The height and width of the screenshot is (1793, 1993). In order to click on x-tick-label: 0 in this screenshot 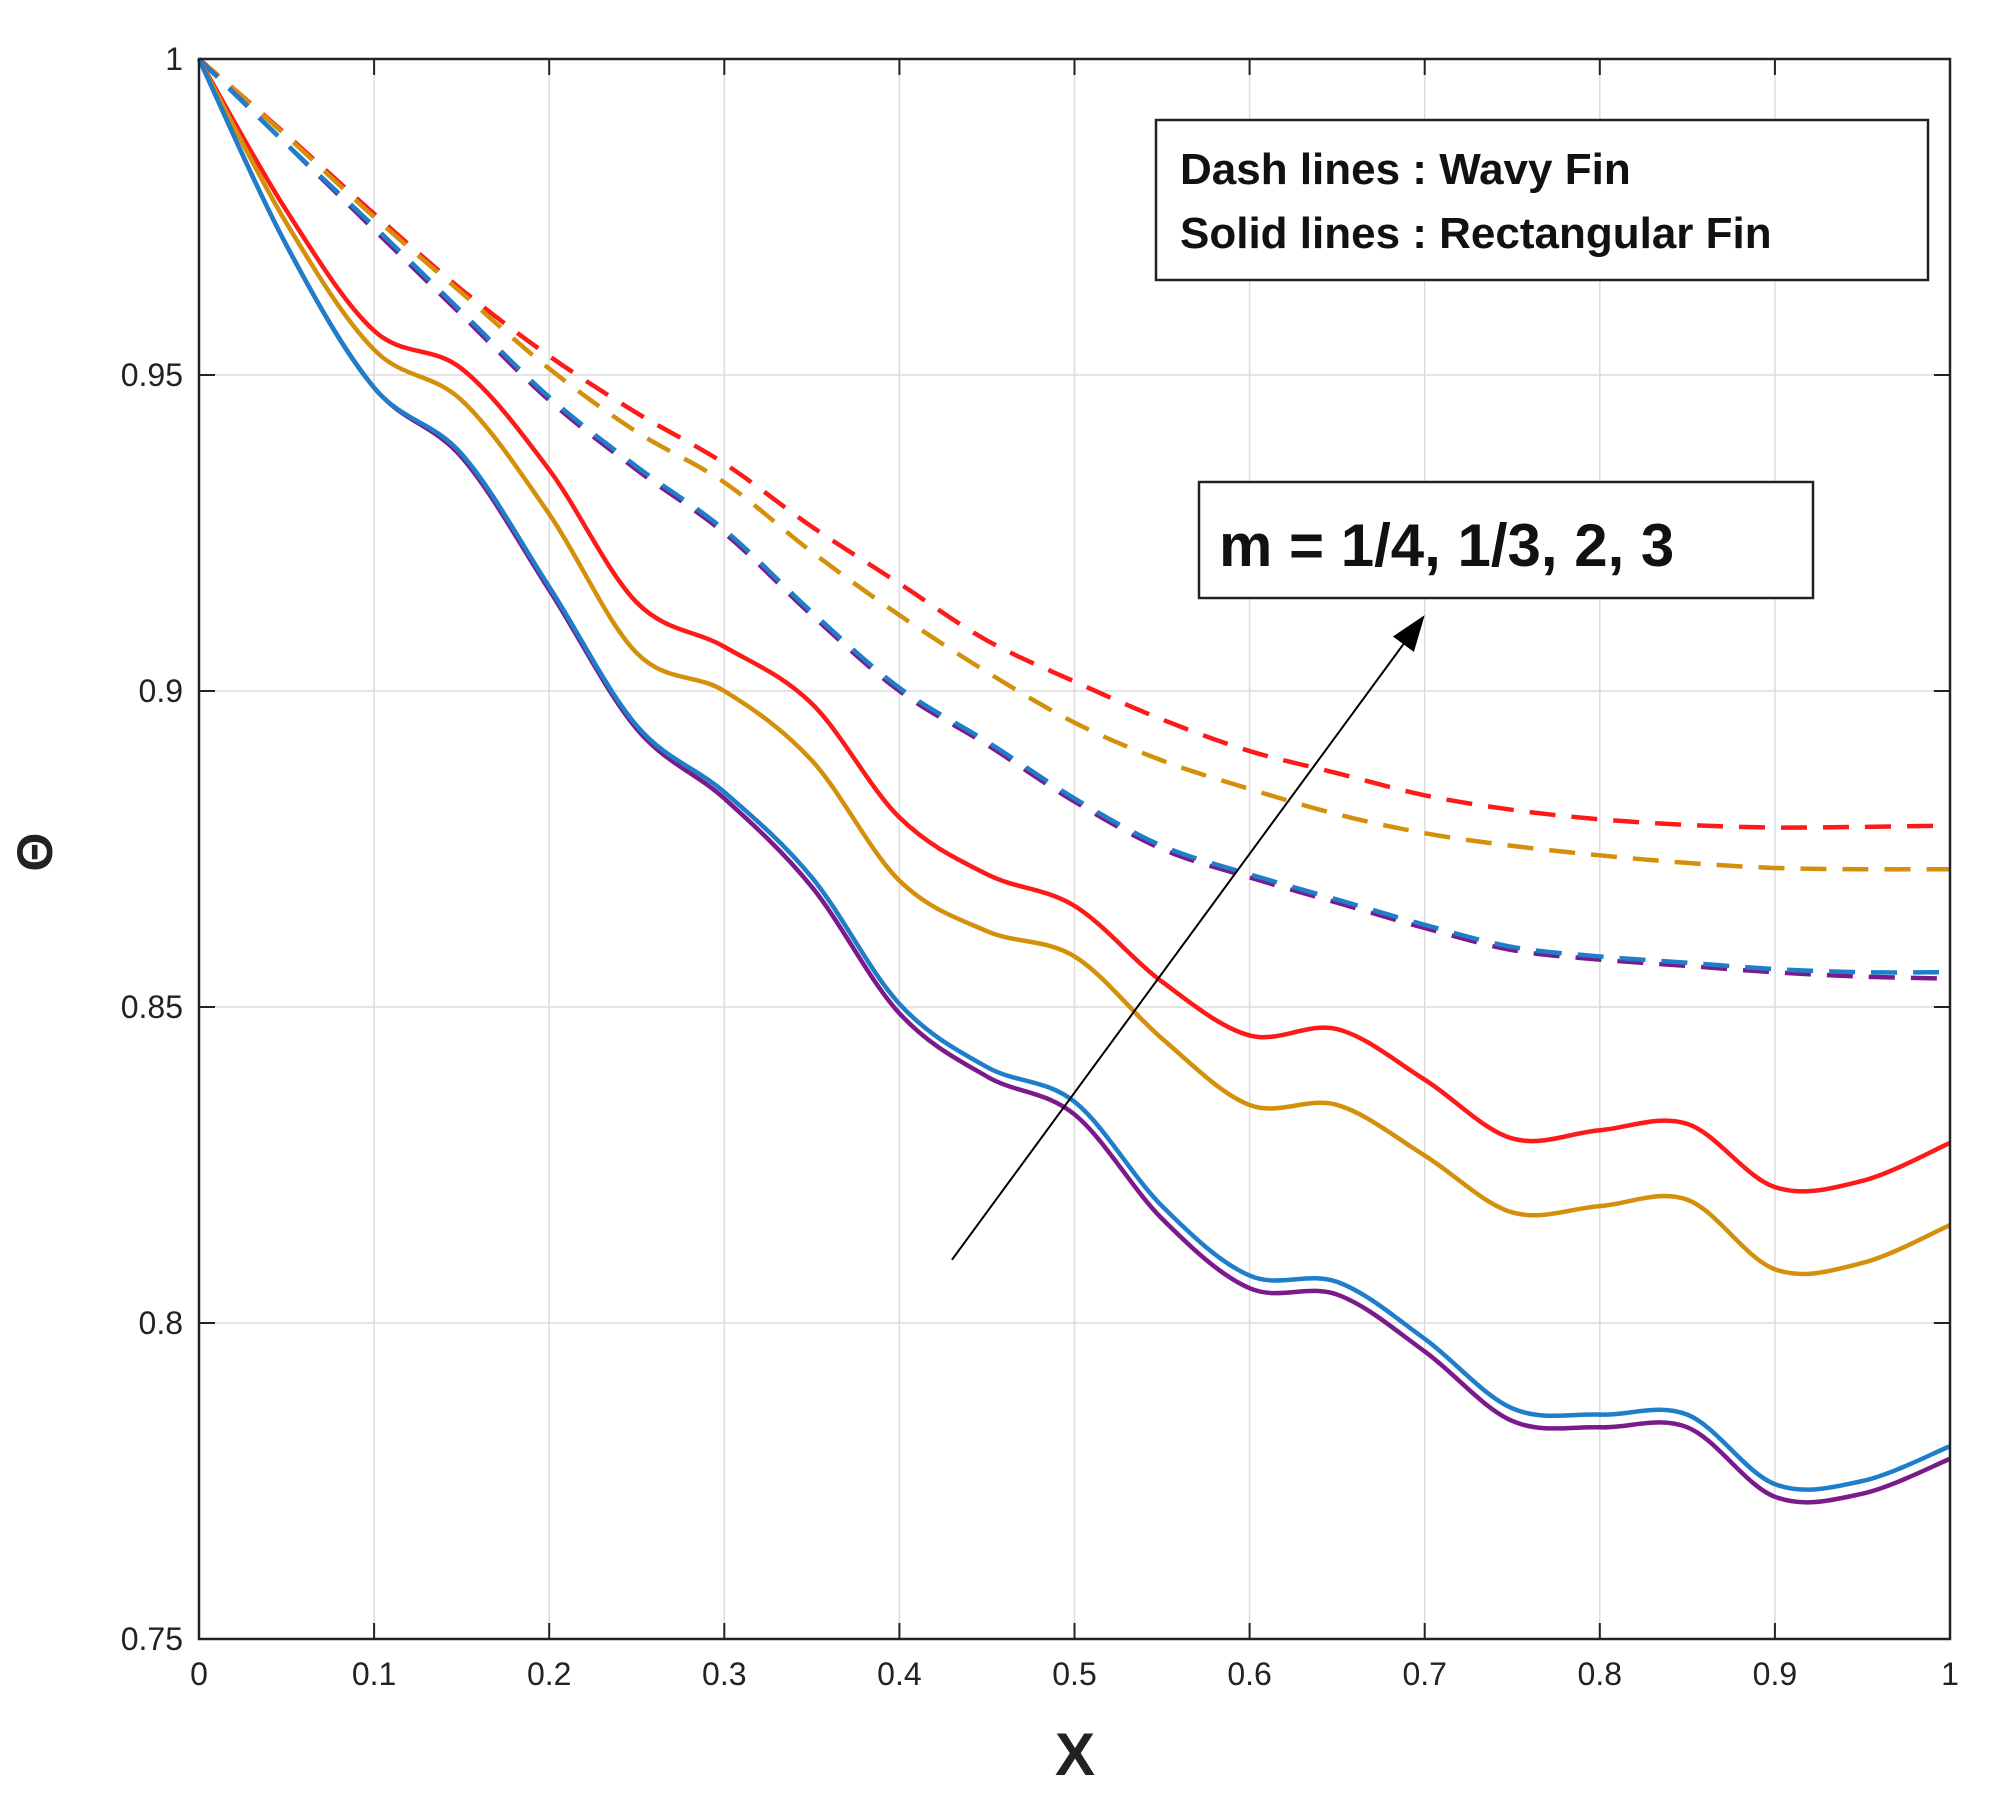, I will do `click(199, 1674)`.